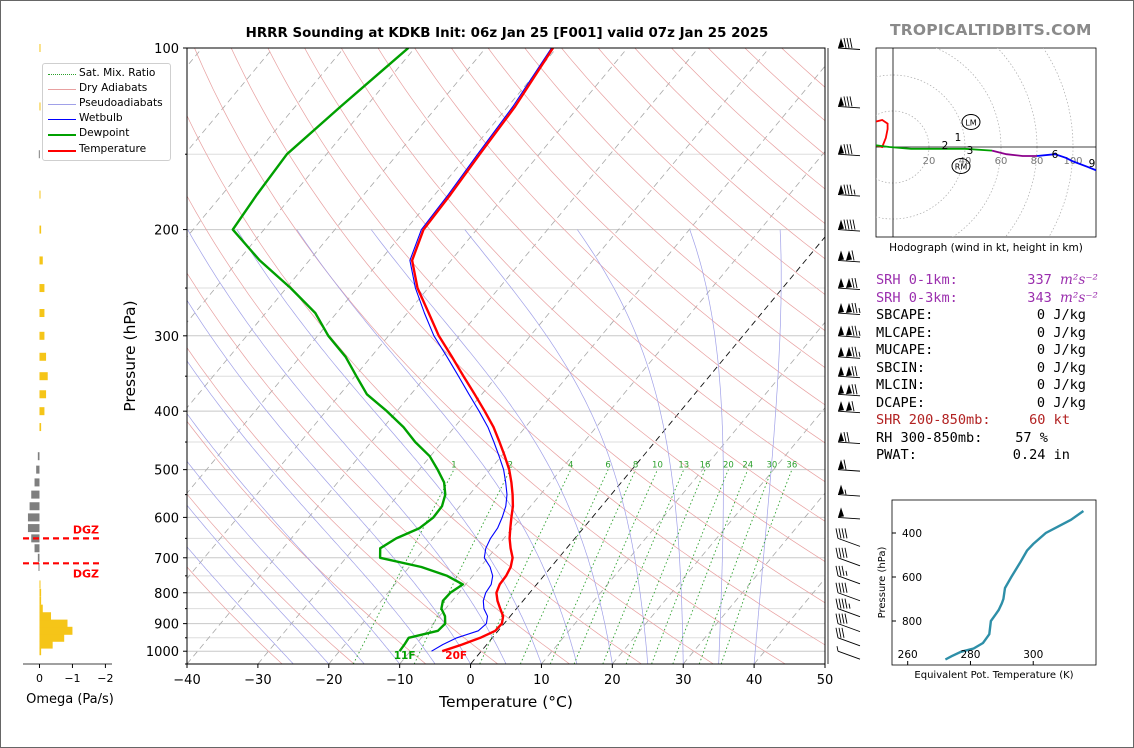  Describe the element at coordinates (166, 231) in the screenshot. I see `y-tick-label: 200` at that location.